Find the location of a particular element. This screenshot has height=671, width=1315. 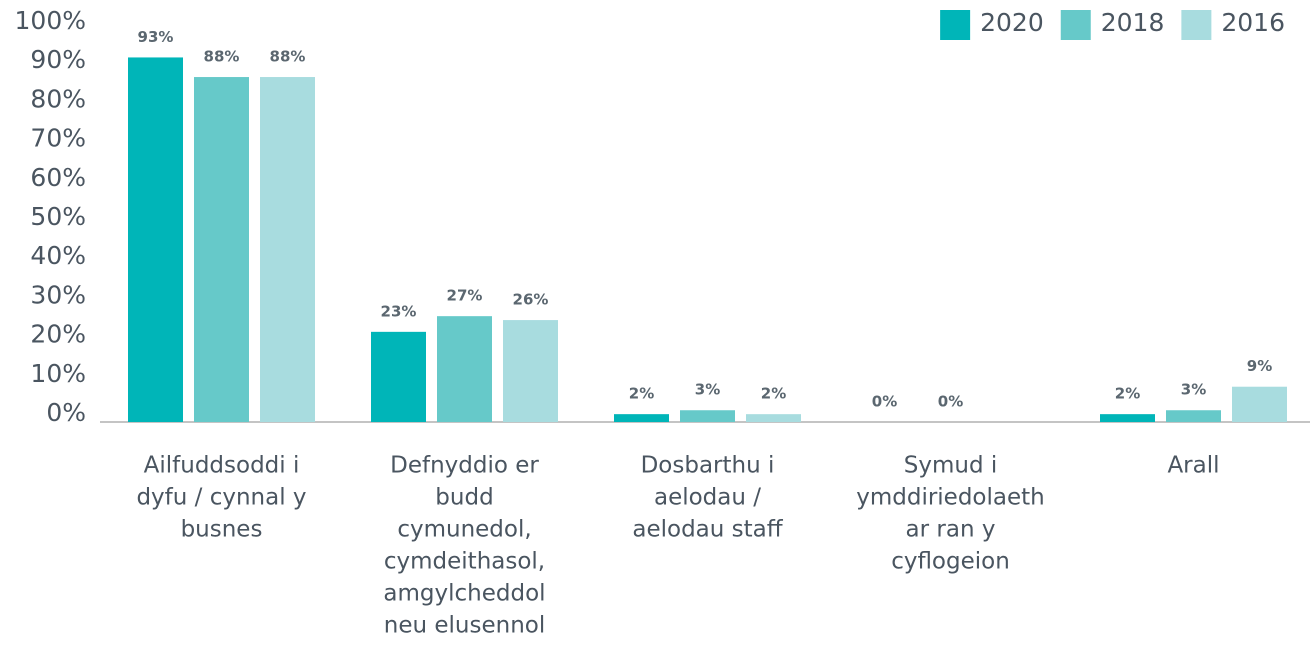

x-tick-label: aelodau staff is located at coordinates (707, 530).